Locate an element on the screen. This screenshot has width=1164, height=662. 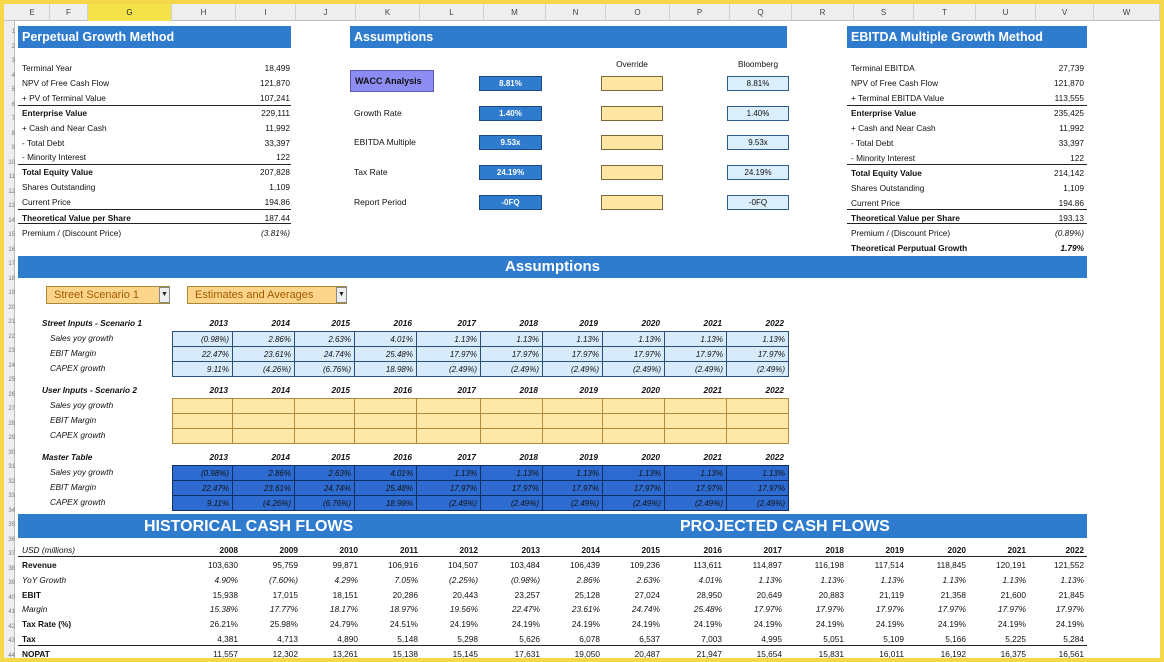
assumption-value: 8.81% is located at coordinates (510, 83).